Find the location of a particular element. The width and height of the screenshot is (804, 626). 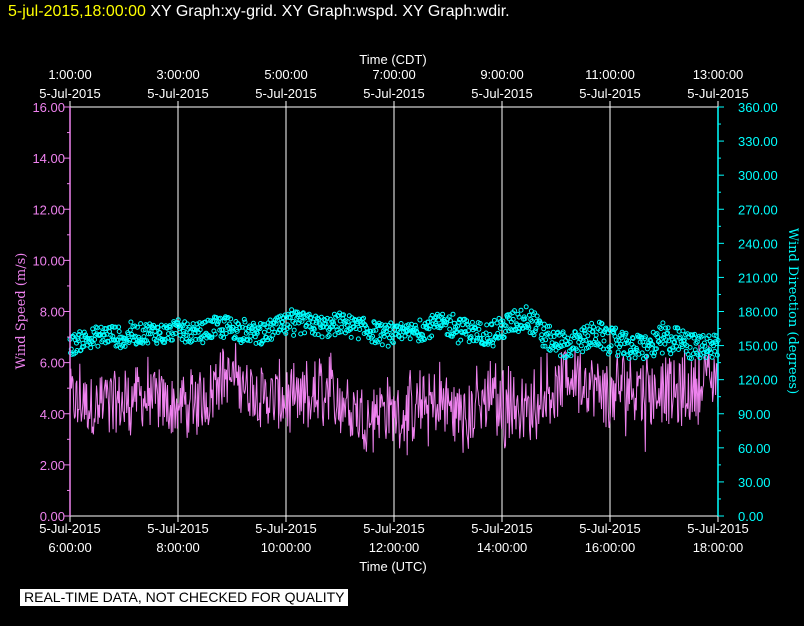

left-tick-label: 6.00 is located at coordinates (52, 363).